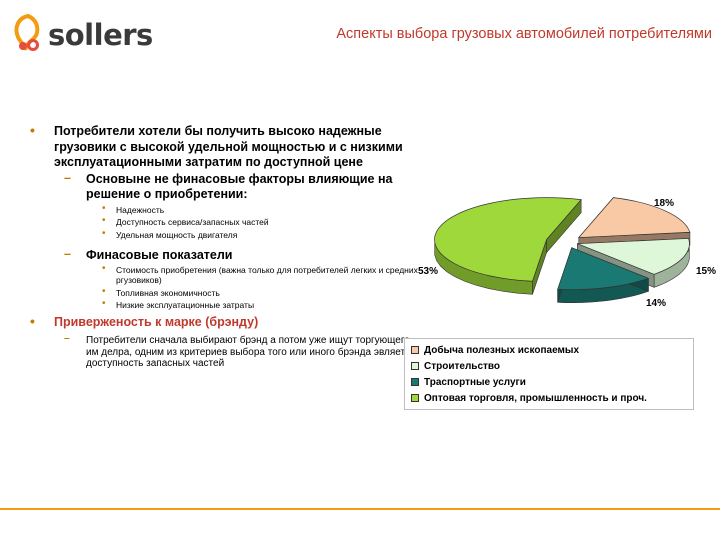 This screenshot has width=720, height=540. Describe the element at coordinates (156, 321) in the screenshot. I see `bullet-brand-loyalty-text: Приверженость к марке (брэнду)` at that location.